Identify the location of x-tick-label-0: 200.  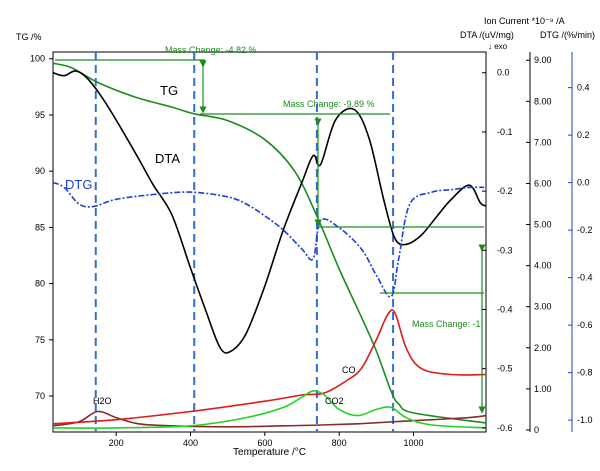
(116, 443).